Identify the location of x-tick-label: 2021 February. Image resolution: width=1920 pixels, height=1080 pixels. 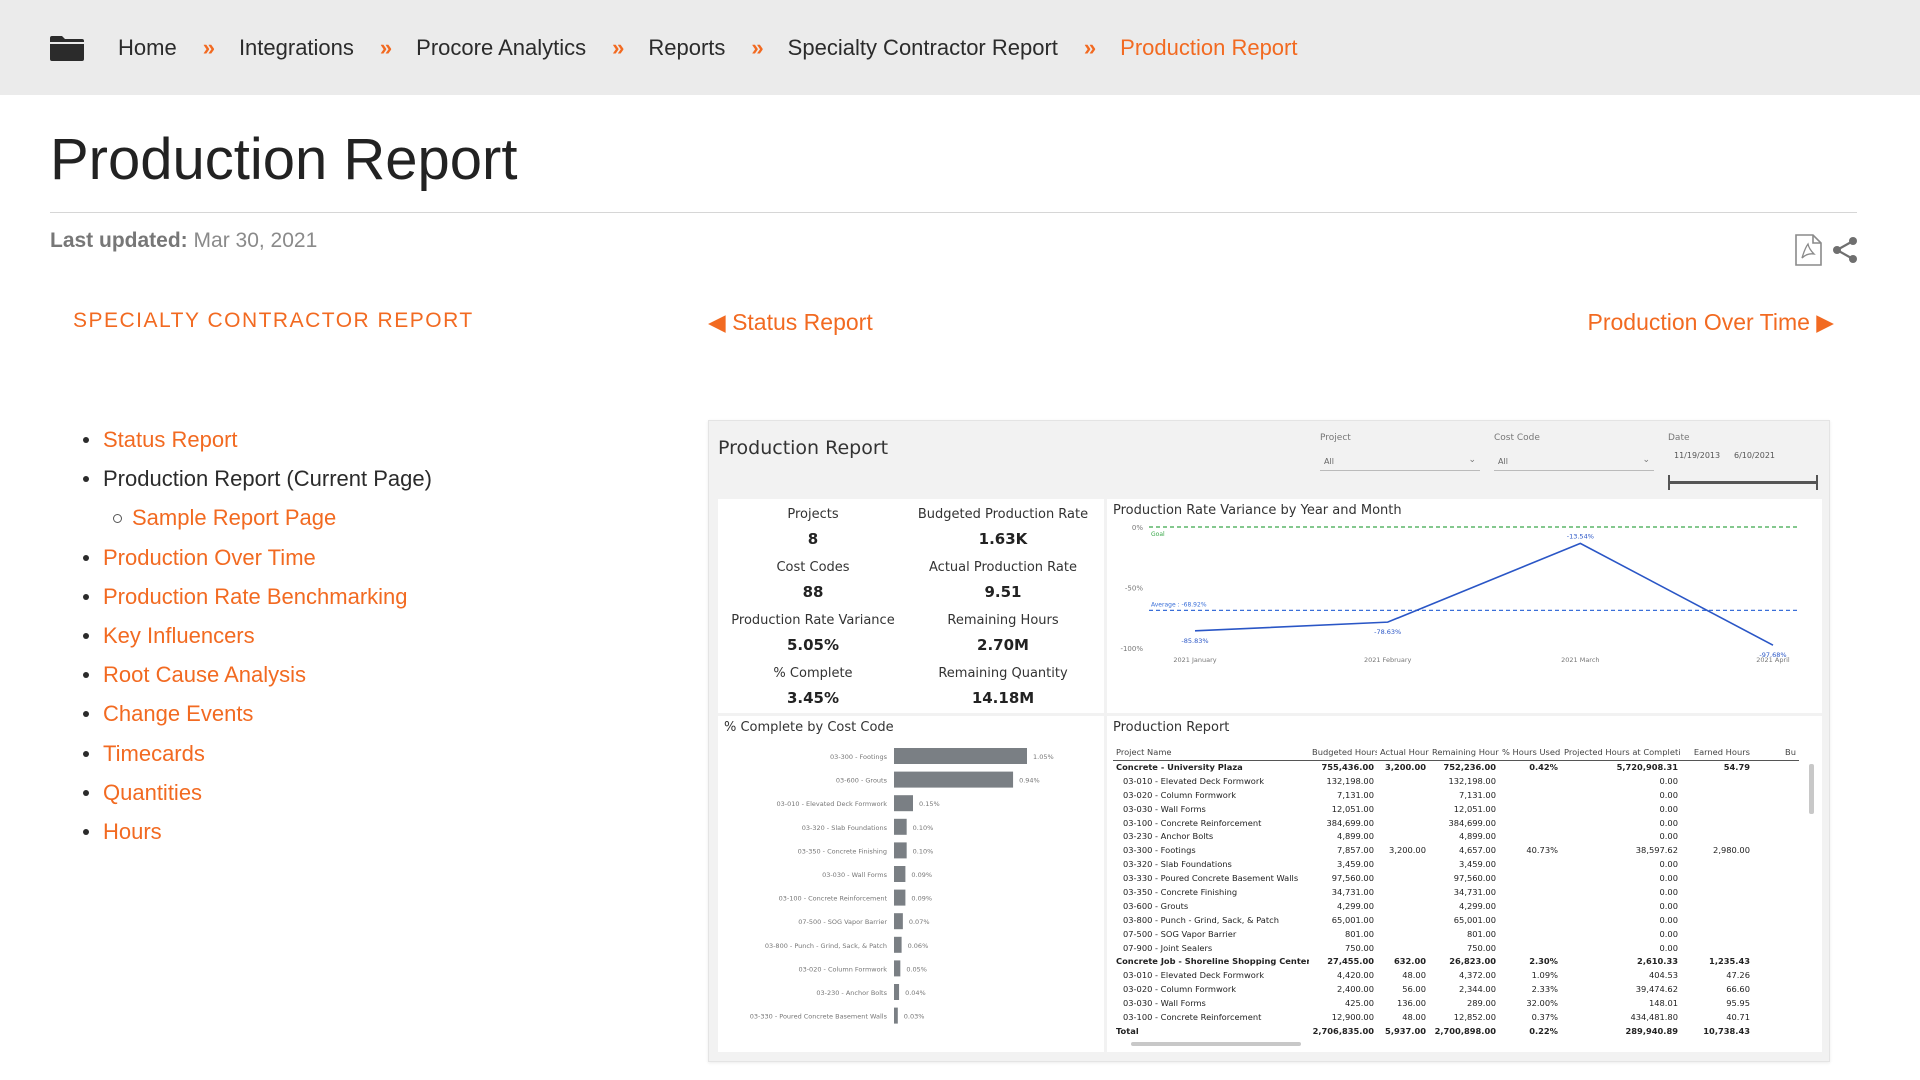
(1388, 660).